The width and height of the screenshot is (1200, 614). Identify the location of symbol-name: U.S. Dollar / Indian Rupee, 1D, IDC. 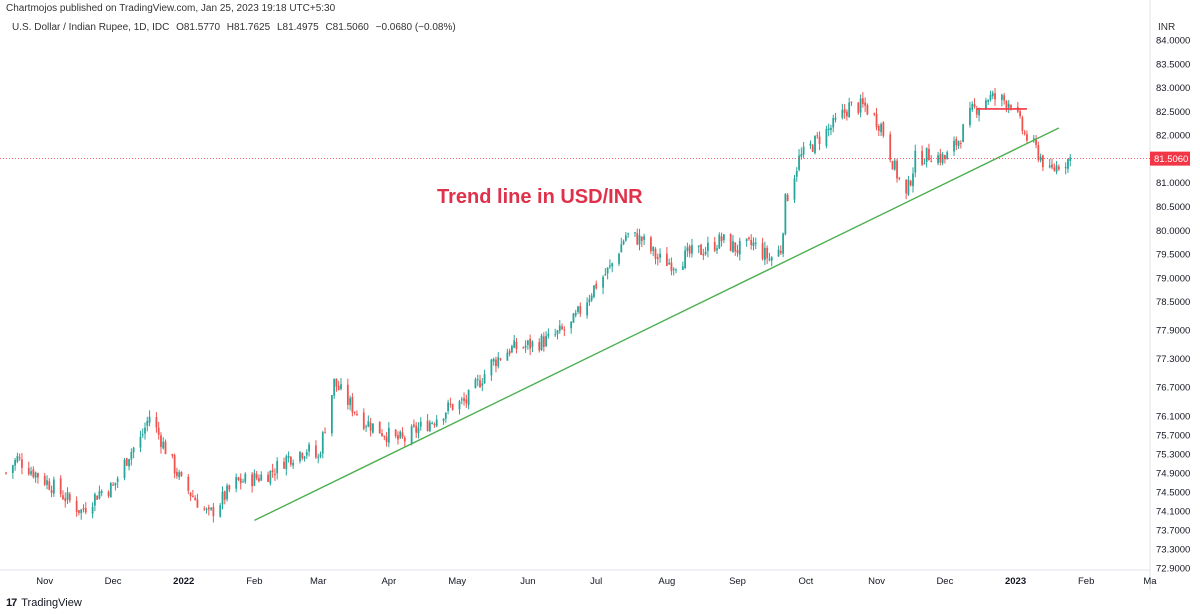
(91, 27).